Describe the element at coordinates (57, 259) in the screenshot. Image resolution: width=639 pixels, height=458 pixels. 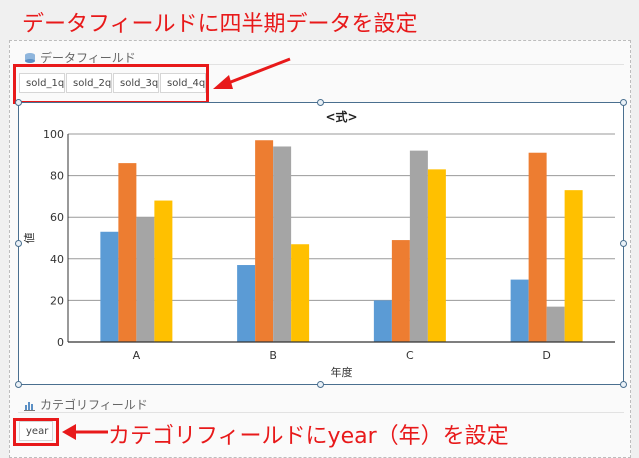
I see `y-tick-label-40: 40` at that location.